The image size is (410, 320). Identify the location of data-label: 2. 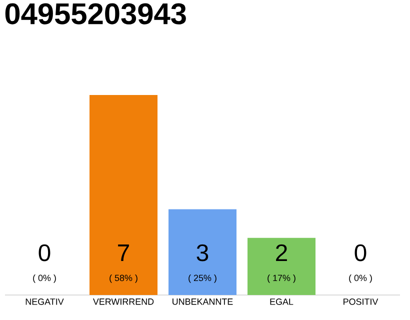
(281, 252).